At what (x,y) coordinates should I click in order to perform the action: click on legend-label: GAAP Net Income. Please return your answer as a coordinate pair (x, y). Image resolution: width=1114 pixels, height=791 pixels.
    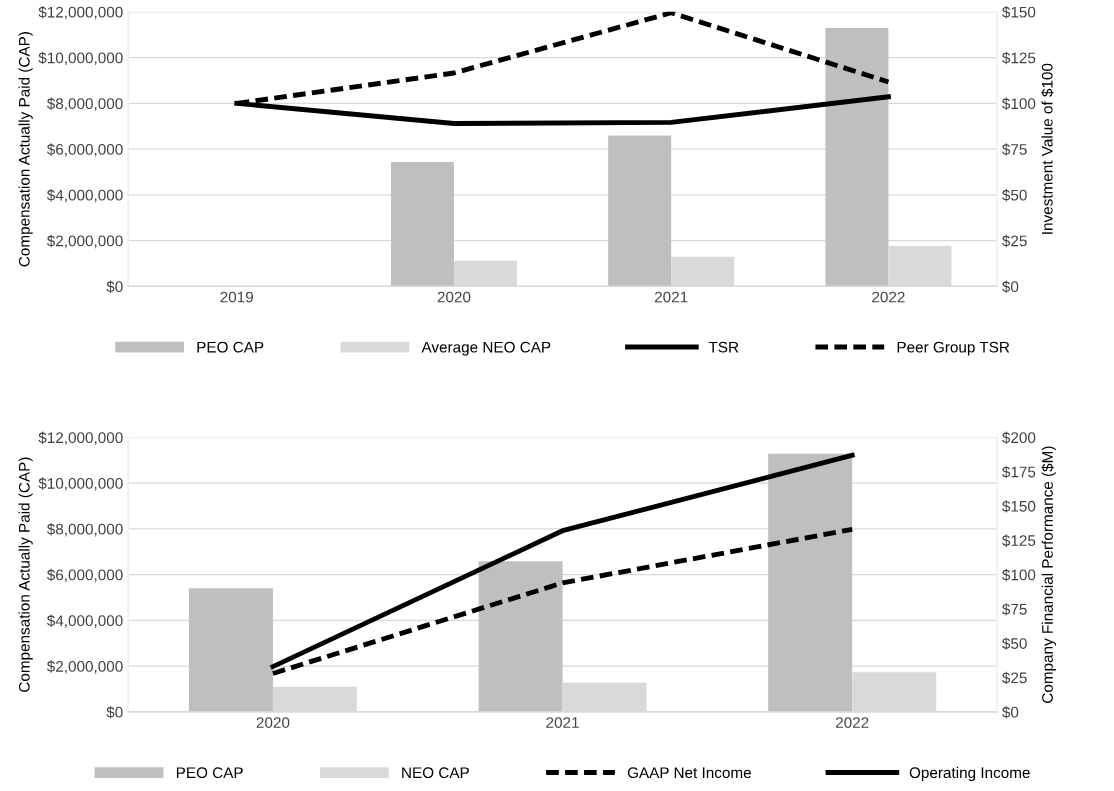
    Looking at the image, I should click on (689, 773).